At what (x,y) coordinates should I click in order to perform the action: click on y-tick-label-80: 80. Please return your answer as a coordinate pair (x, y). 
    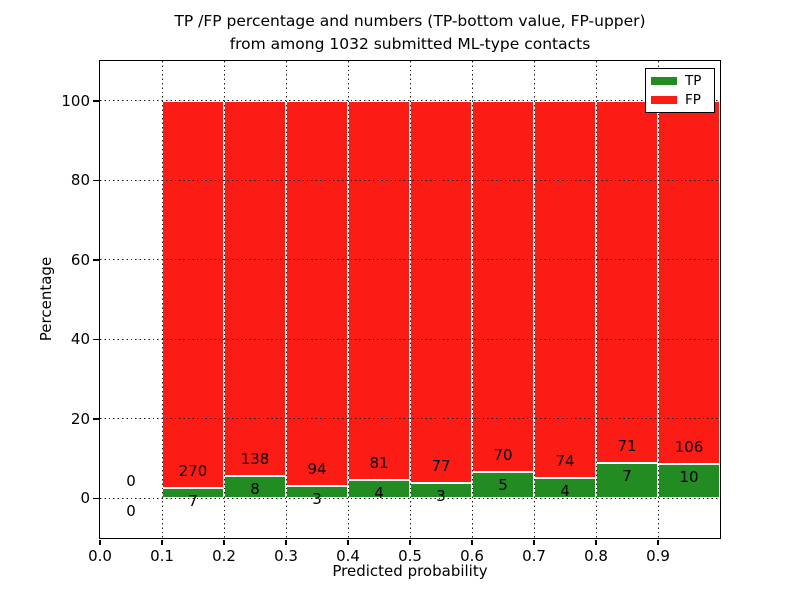
    Looking at the image, I should click on (80, 180).